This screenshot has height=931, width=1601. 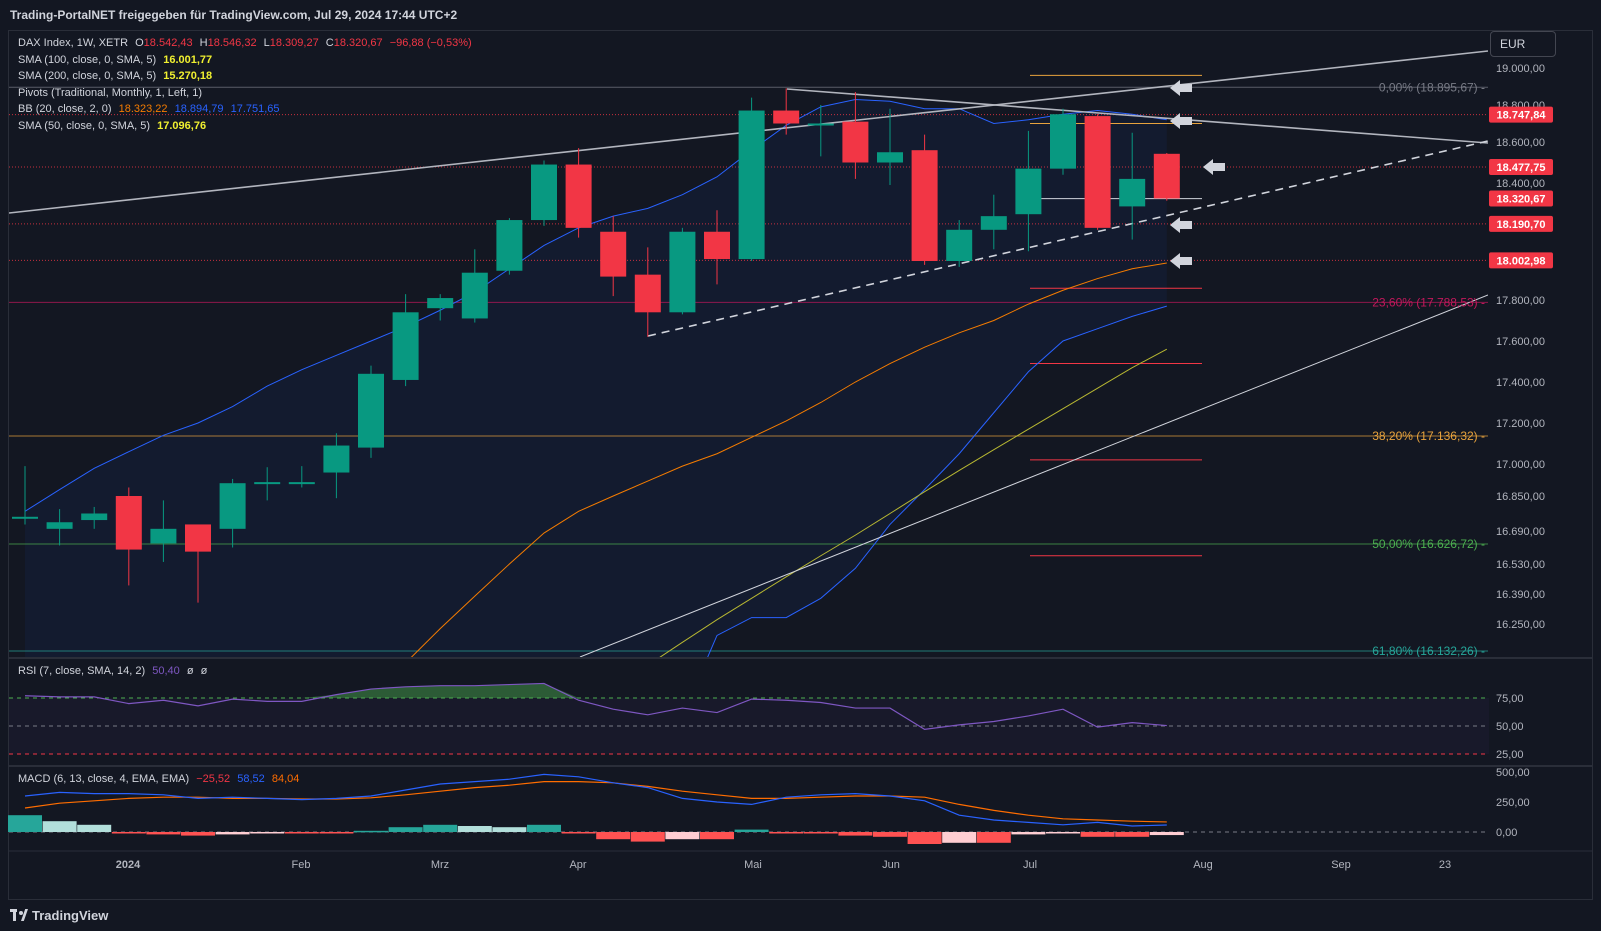 I want to click on macd-tick-label: 0,00, so click(x=1506, y=833).